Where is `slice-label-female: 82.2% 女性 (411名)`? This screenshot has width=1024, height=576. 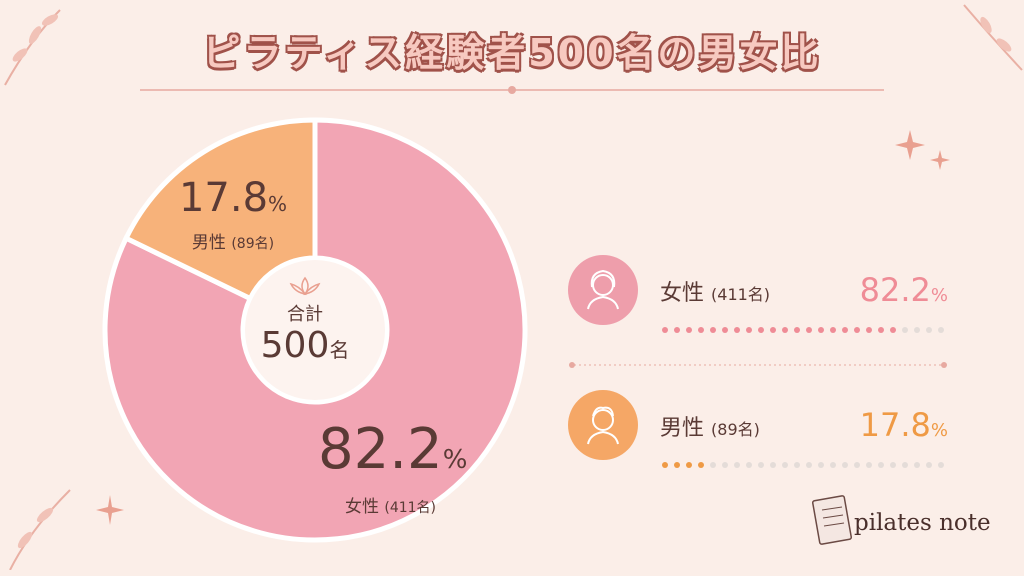
slice-label-female: 82.2% 女性 (411名) is located at coordinates (392, 467).